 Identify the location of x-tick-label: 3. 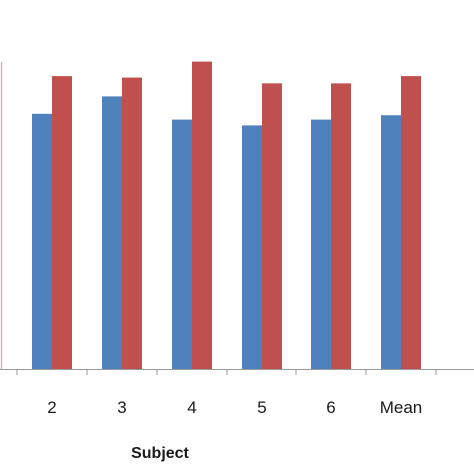
(121, 407).